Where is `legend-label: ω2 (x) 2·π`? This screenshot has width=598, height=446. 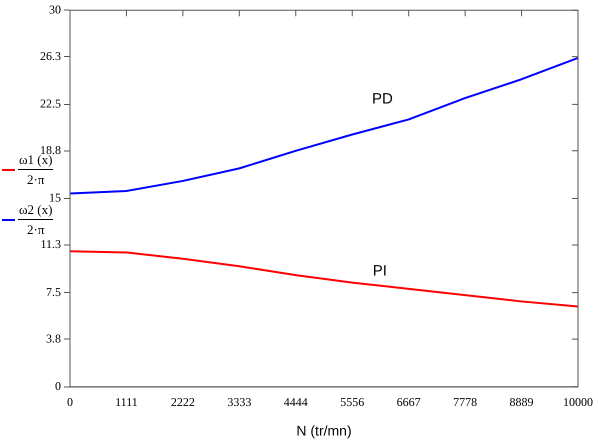
legend-label: ω2 (x) 2·π is located at coordinates (36, 220).